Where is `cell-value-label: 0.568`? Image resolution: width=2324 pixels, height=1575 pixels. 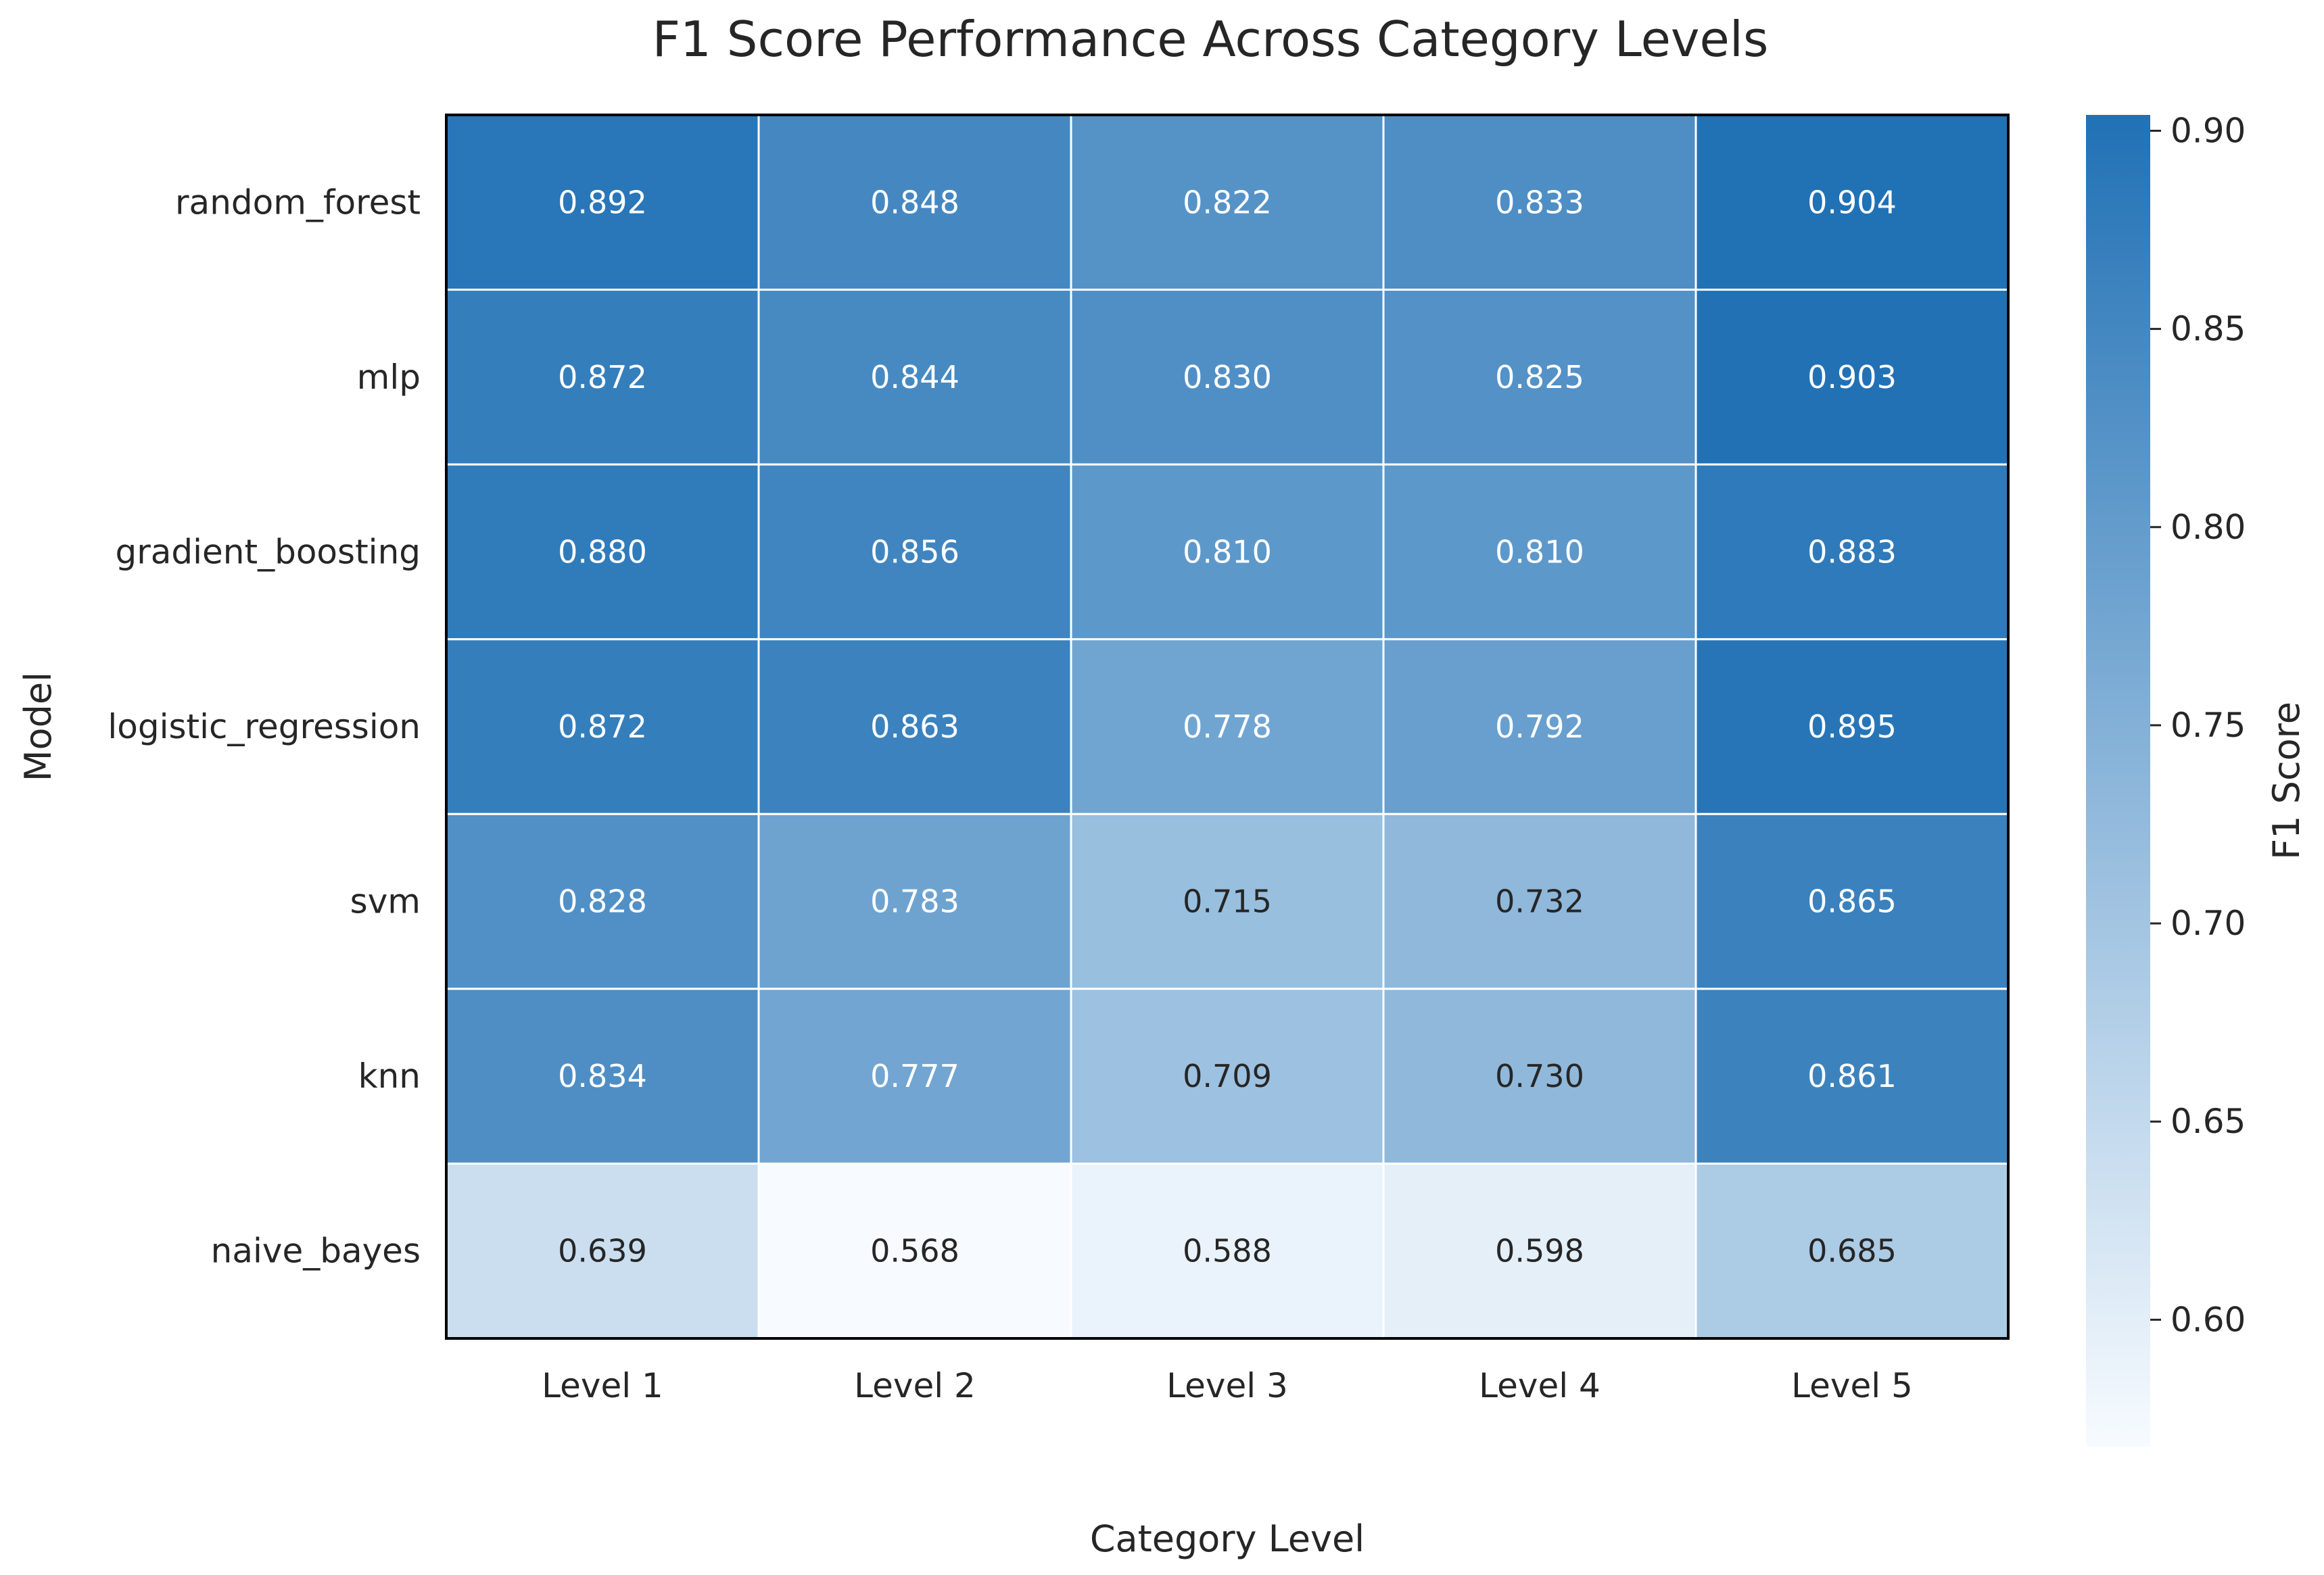 cell-value-label: 0.568 is located at coordinates (914, 1251).